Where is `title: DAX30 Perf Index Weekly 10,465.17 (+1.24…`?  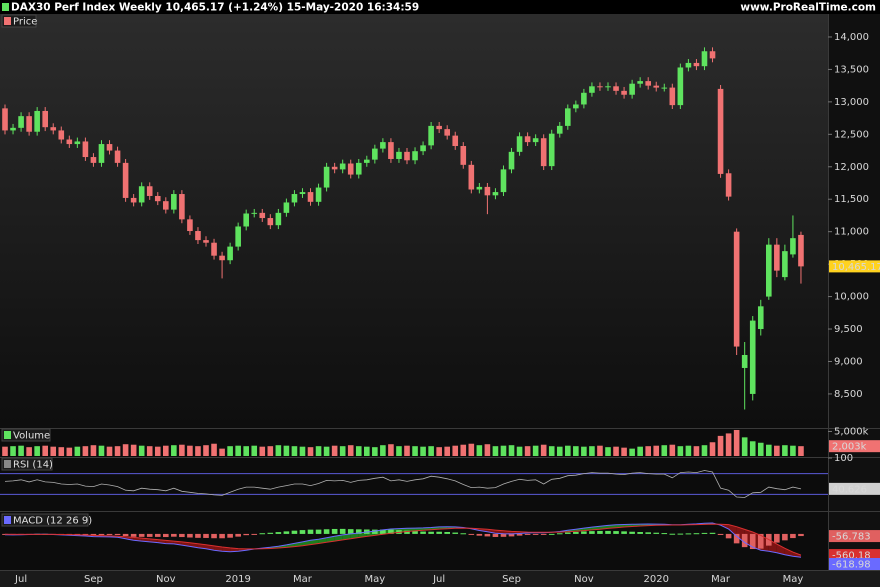
title: DAX30 Perf Index Weekly 10,465.17 (+1.24… is located at coordinates (215, 8).